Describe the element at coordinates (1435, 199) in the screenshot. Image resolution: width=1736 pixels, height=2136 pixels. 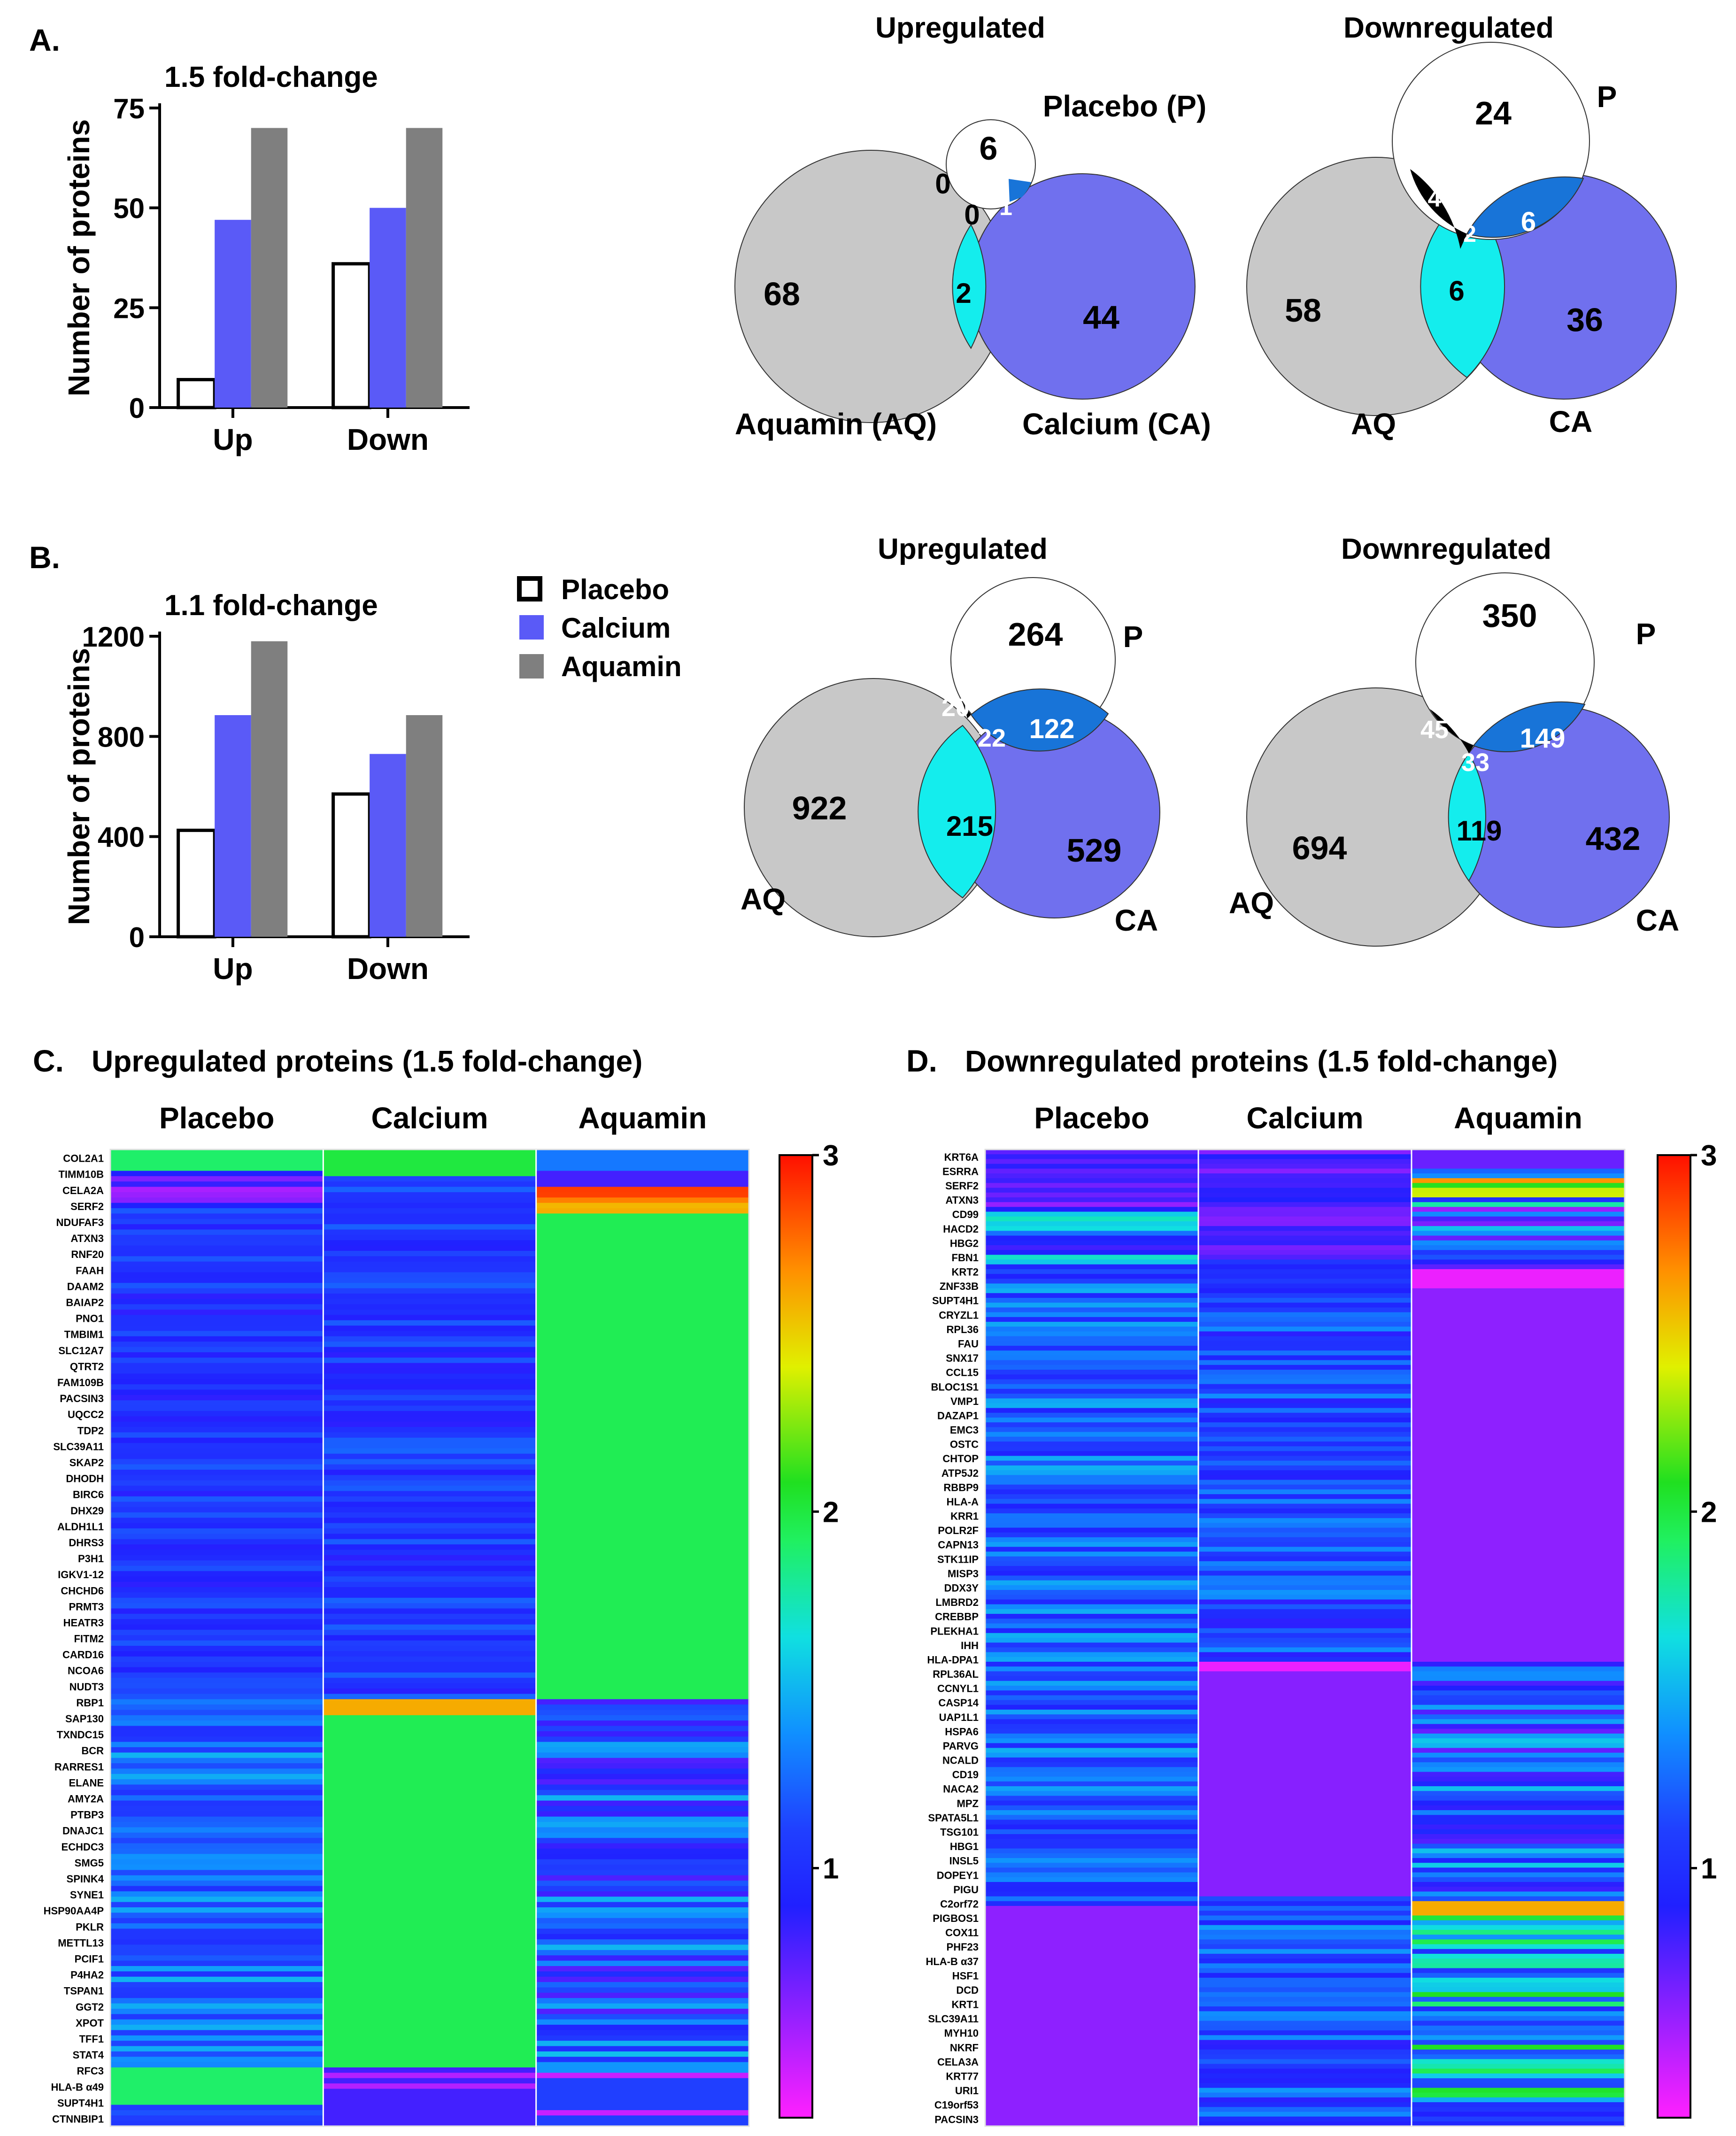
I see `venn-value-p-aq: 4` at that location.